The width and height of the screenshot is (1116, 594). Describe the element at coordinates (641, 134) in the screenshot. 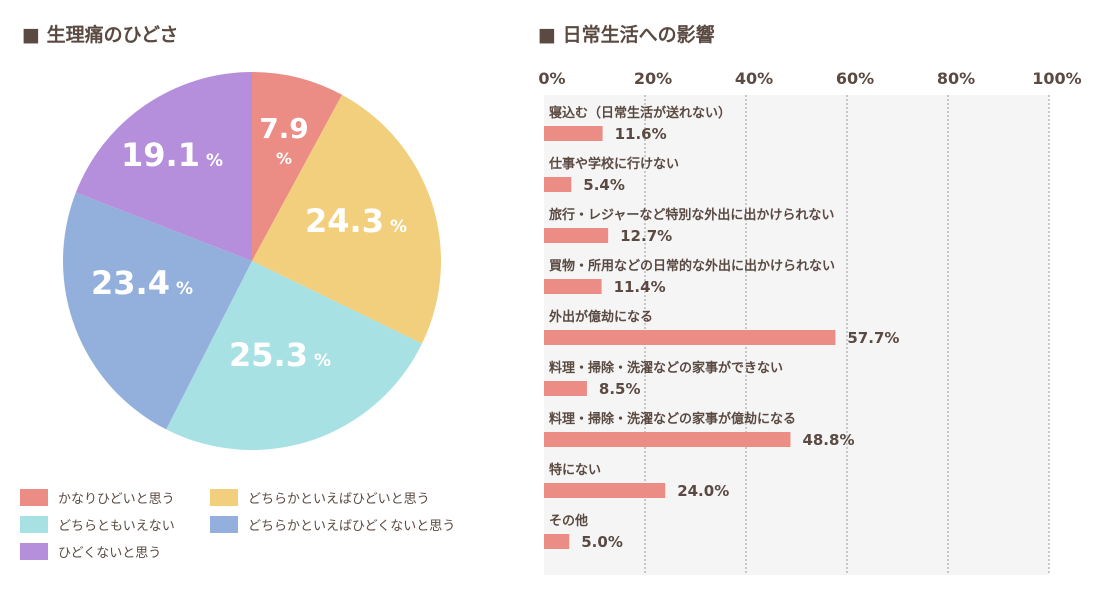

I see `bar-value-label: 11.6%` at that location.